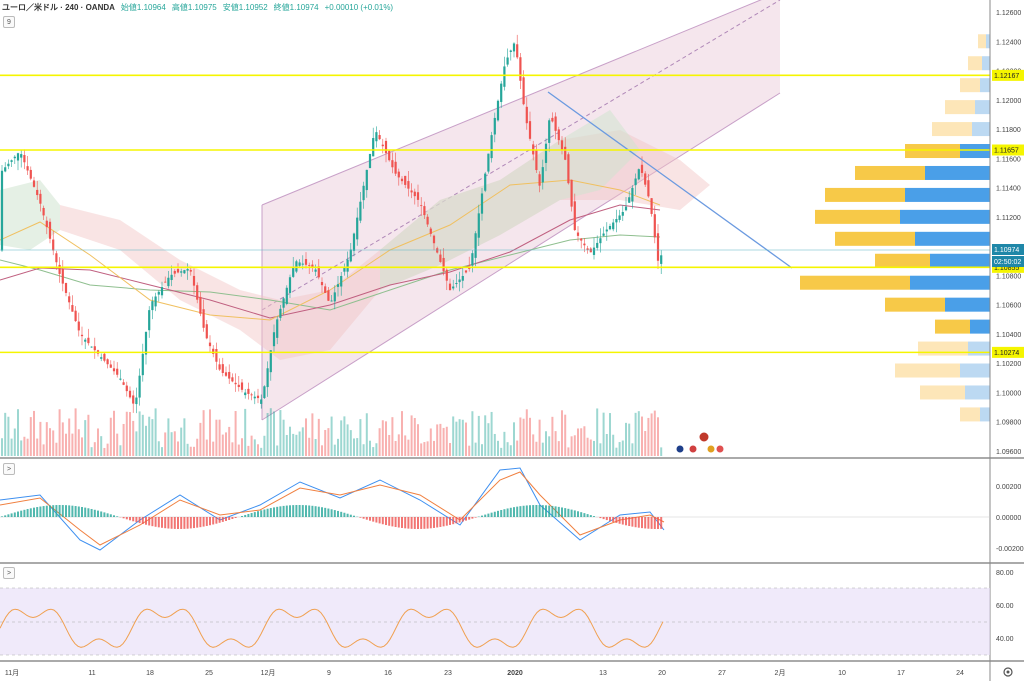  Describe the element at coordinates (58, 7) in the screenshot. I see `symbol-label: ユーロ／米ドル · 240 · OANDA` at that location.